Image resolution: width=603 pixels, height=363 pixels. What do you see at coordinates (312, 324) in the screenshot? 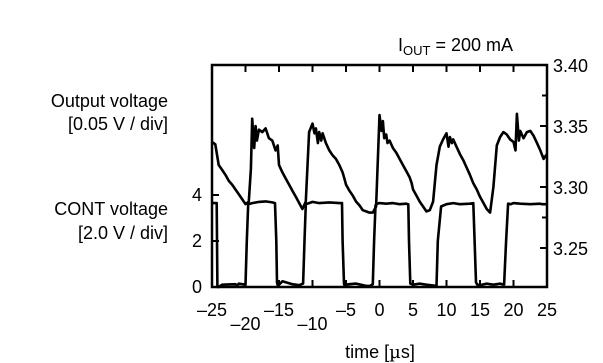
I see `x-tick-label: –10` at bounding box center [312, 324].